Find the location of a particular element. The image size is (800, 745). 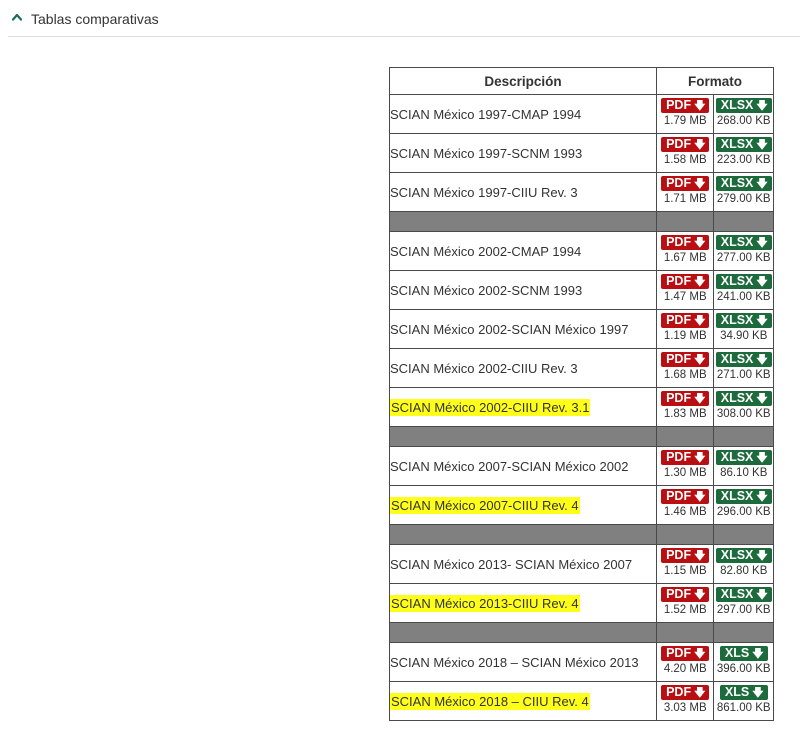

pdf-file-size: 1.71 MB is located at coordinates (685, 199).